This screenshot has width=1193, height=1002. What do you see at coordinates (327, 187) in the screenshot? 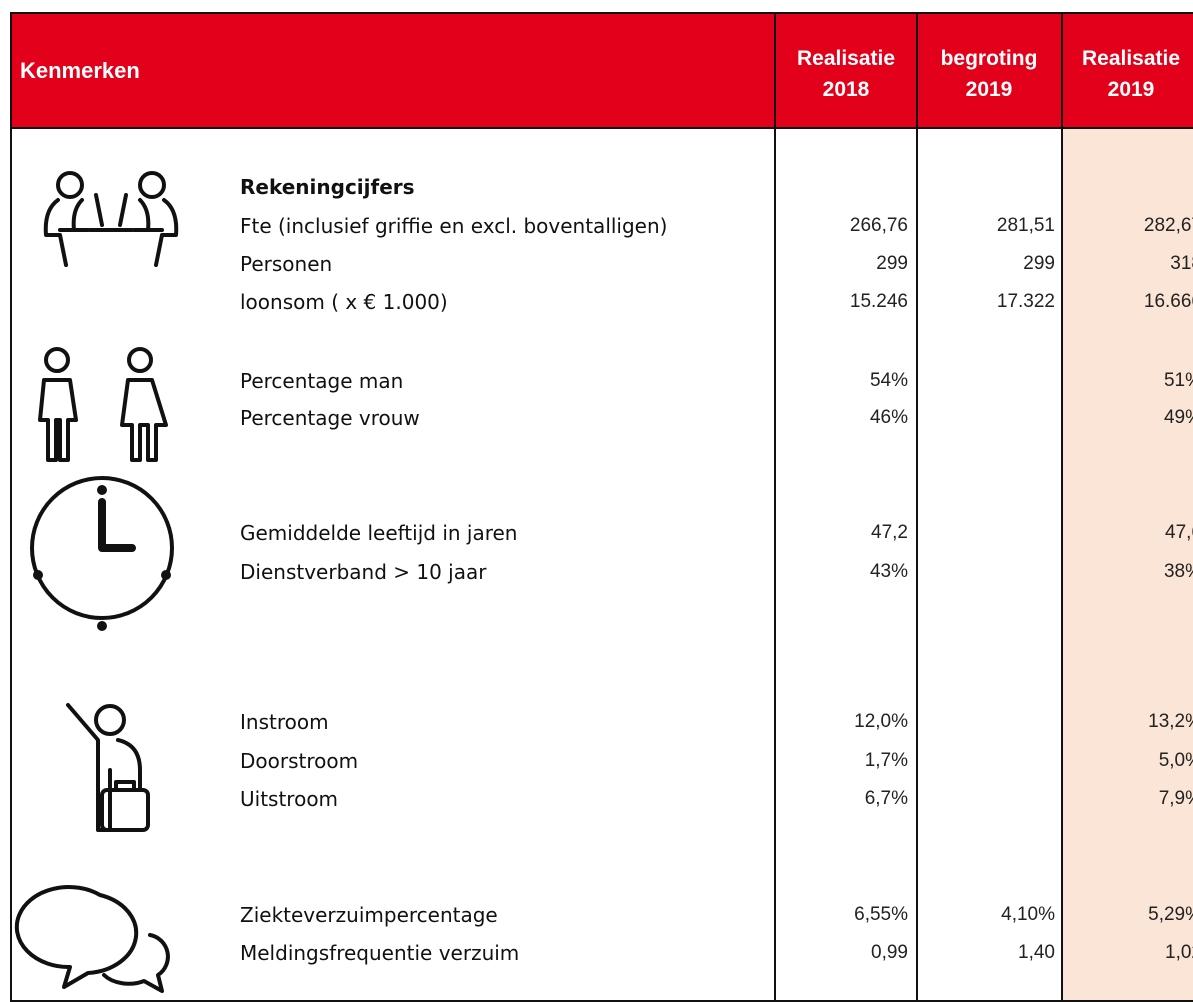
I see `group-heading: Rekeningcijfers` at bounding box center [327, 187].